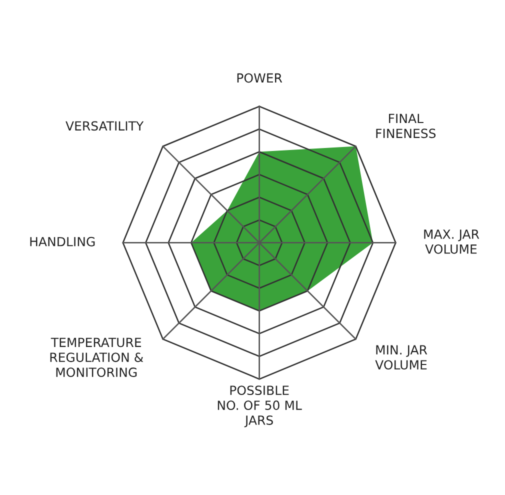 The width and height of the screenshot is (505, 495). What do you see at coordinates (97, 358) in the screenshot?
I see `spoke-label: TEMPERATURE REGULATION & MONITORING` at bounding box center [97, 358].